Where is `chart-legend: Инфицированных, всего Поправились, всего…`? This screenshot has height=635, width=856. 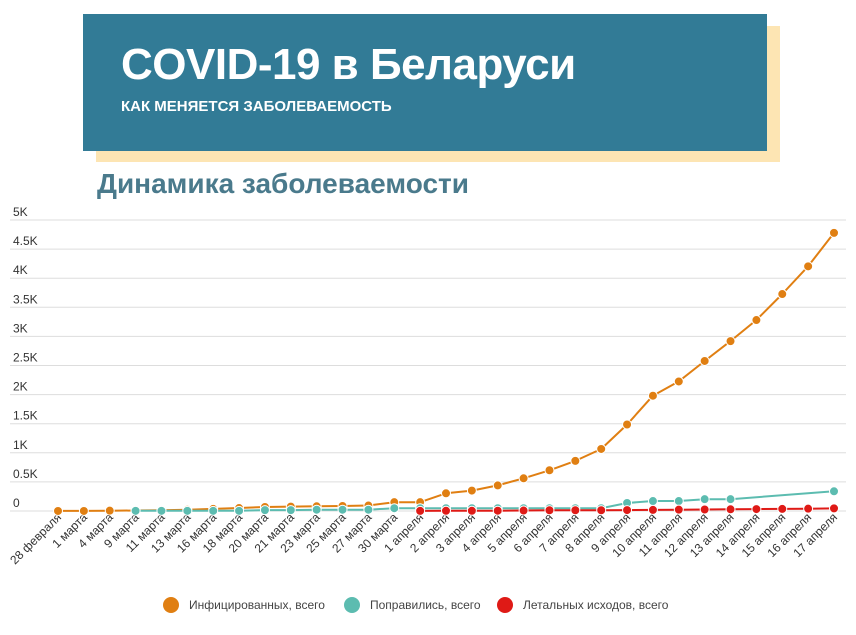 chart-legend: Инфицированных, всего Поправились, всего… is located at coordinates (428, 607).